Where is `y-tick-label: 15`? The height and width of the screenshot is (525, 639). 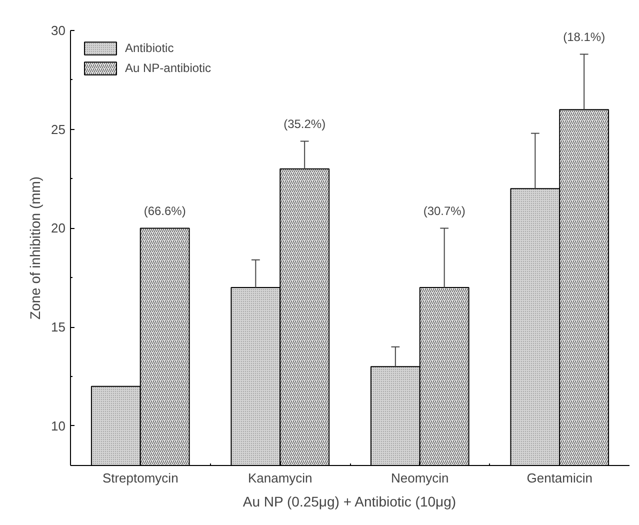 y-tick-label: 15 is located at coordinates (58, 327).